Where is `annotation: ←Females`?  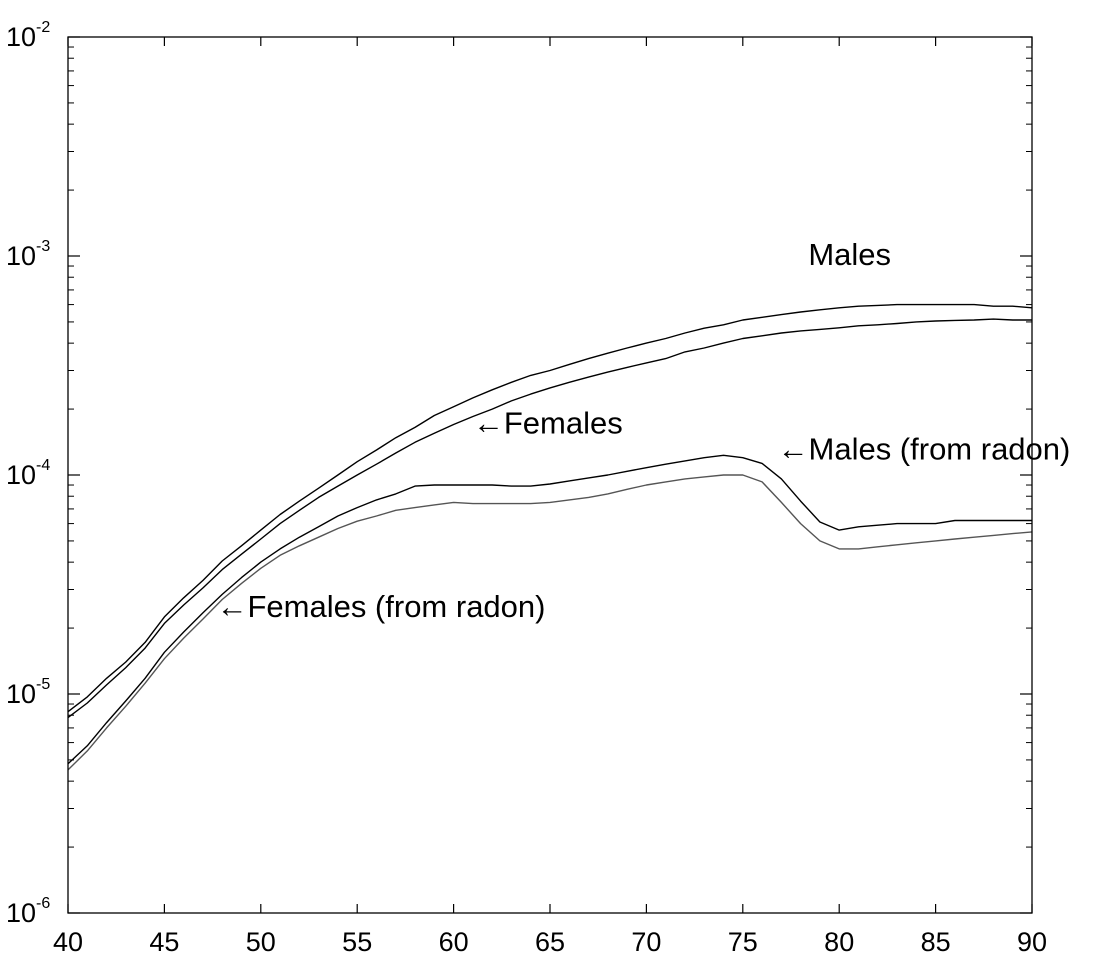 annotation: ←Females is located at coordinates (548, 422).